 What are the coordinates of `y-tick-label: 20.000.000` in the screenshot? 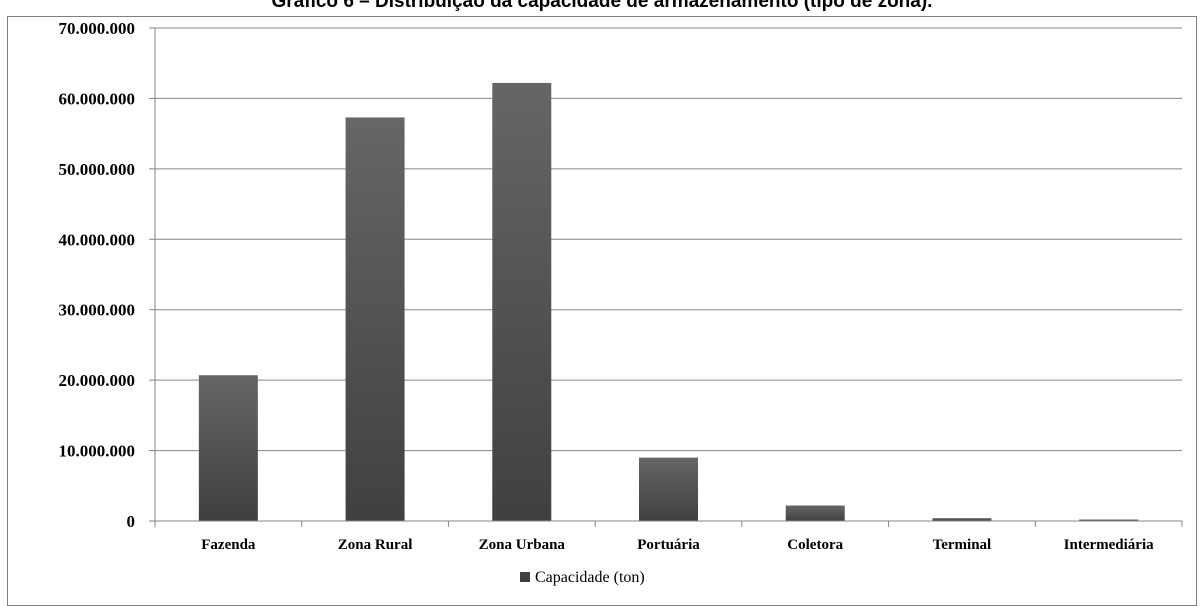 It's located at (97, 380).